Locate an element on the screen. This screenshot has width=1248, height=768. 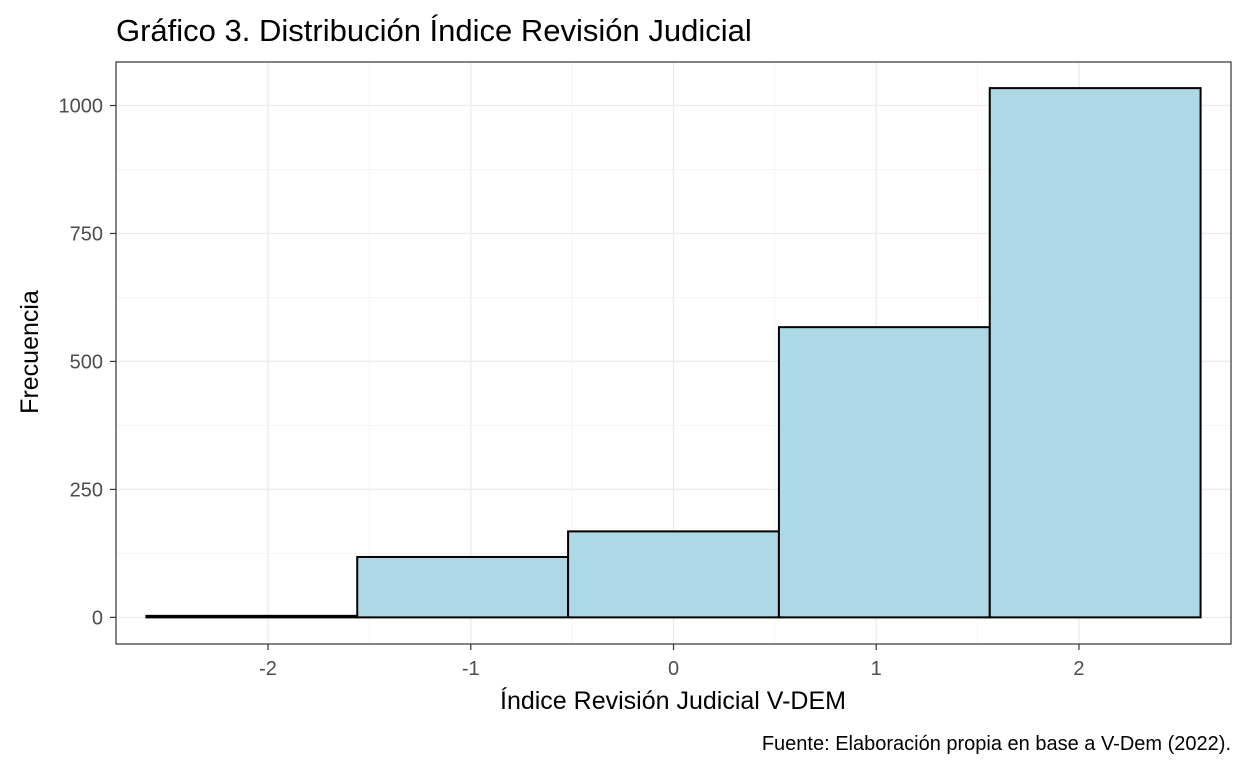
x-tick-label: -1 is located at coordinates (471, 669).